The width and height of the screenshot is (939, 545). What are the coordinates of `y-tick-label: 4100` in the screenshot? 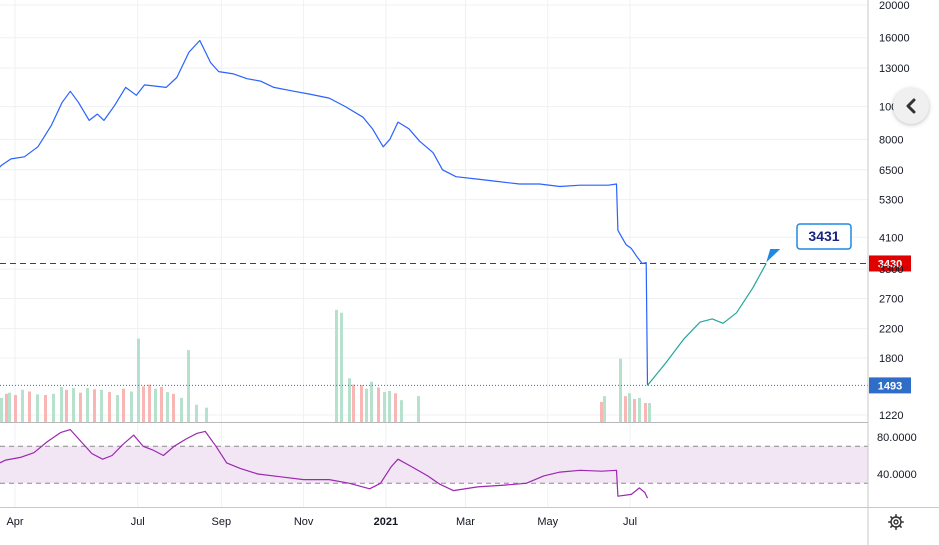 It's located at (891, 238).